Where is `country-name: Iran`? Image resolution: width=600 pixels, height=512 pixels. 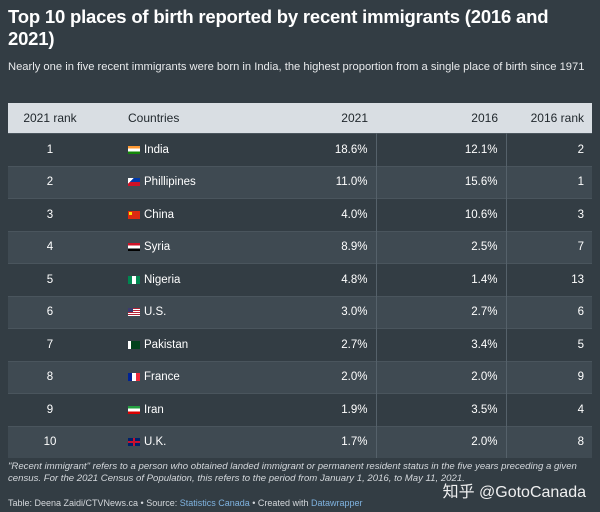
country-name: Iran is located at coordinates (154, 409).